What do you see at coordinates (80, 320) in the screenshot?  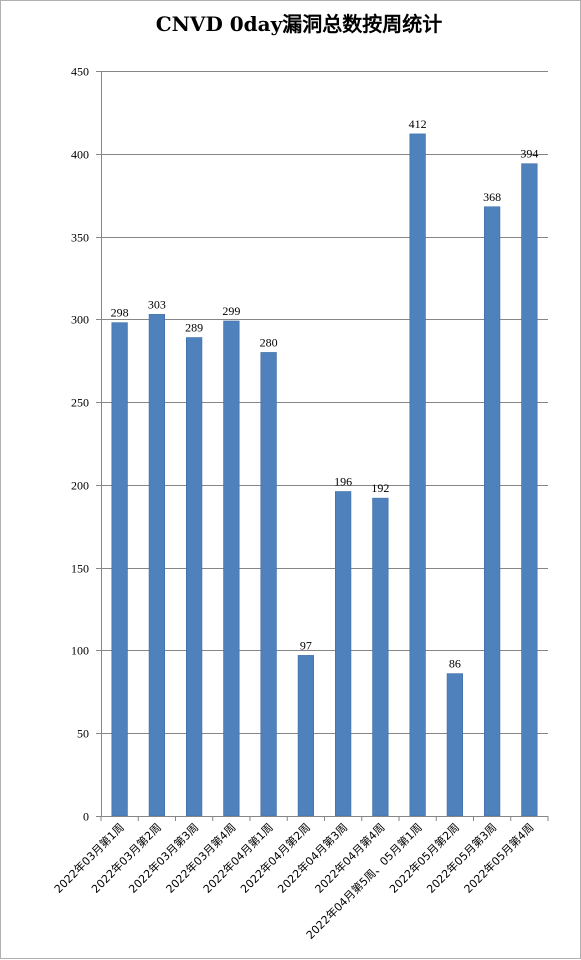 I see `y-tick-label: 300` at bounding box center [80, 320].